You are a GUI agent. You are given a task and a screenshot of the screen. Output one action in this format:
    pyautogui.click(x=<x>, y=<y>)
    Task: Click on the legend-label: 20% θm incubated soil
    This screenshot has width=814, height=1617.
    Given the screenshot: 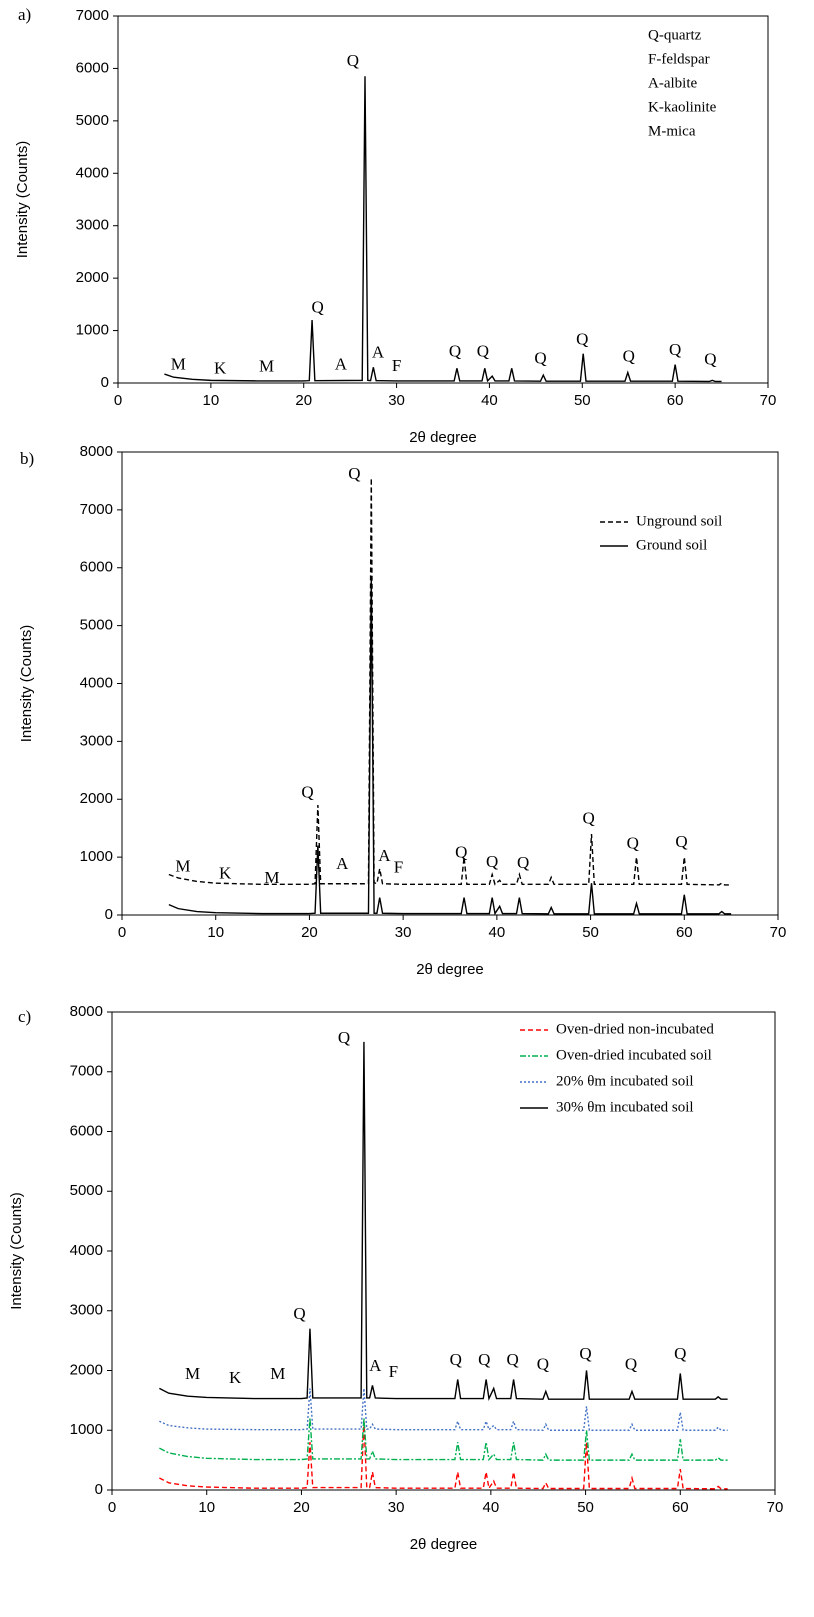 What is the action you would take?
    pyautogui.click(x=625, y=1081)
    